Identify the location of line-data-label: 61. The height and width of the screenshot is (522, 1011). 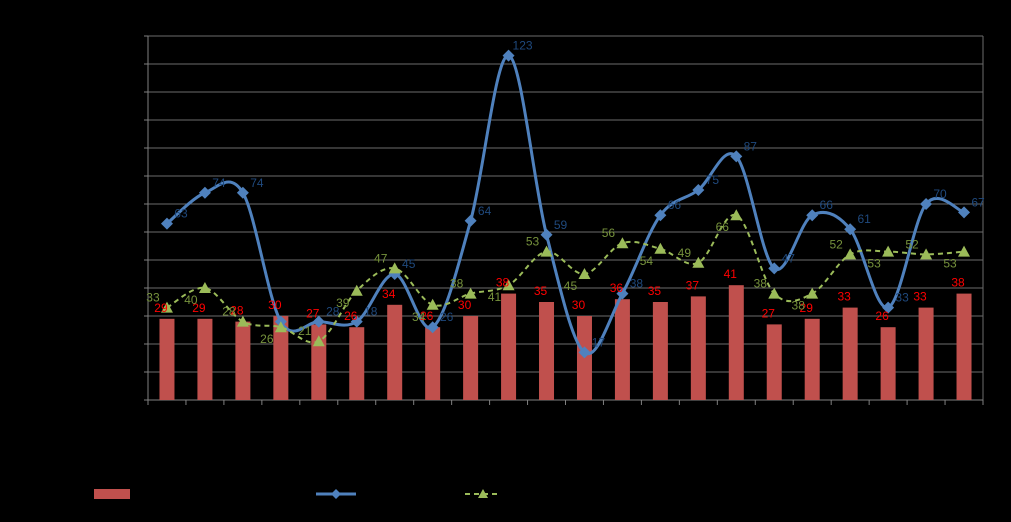
(864, 219).